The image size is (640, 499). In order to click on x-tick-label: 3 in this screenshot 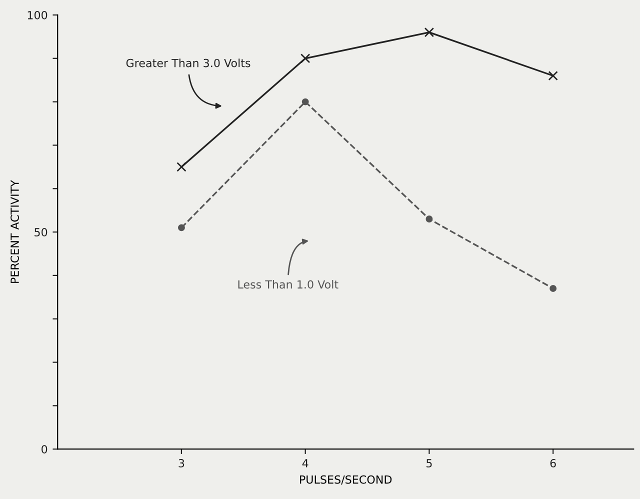, I will do `click(181, 463)`.